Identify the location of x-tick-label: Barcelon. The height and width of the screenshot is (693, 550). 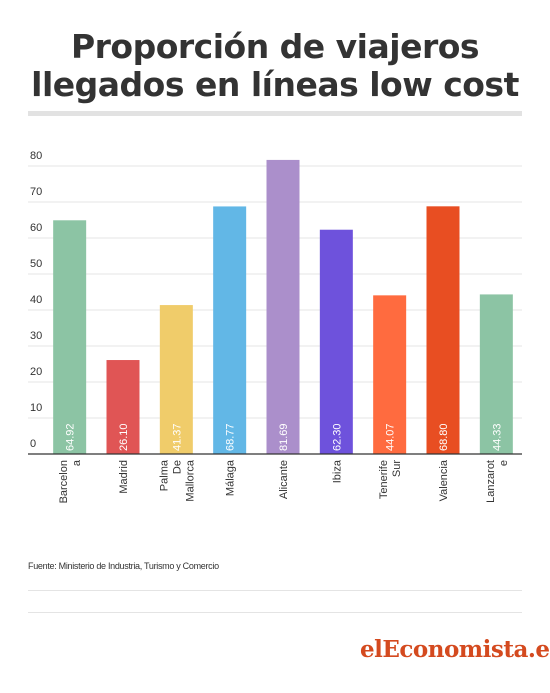
(64, 481).